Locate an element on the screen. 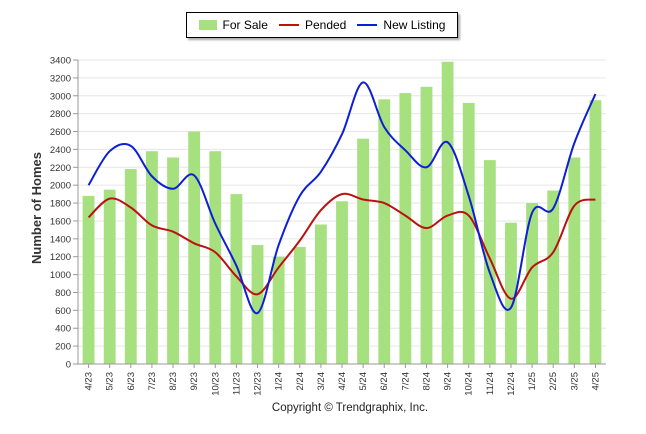 This screenshot has width=646, height=434. y-tick-label: 0 is located at coordinates (68, 365).